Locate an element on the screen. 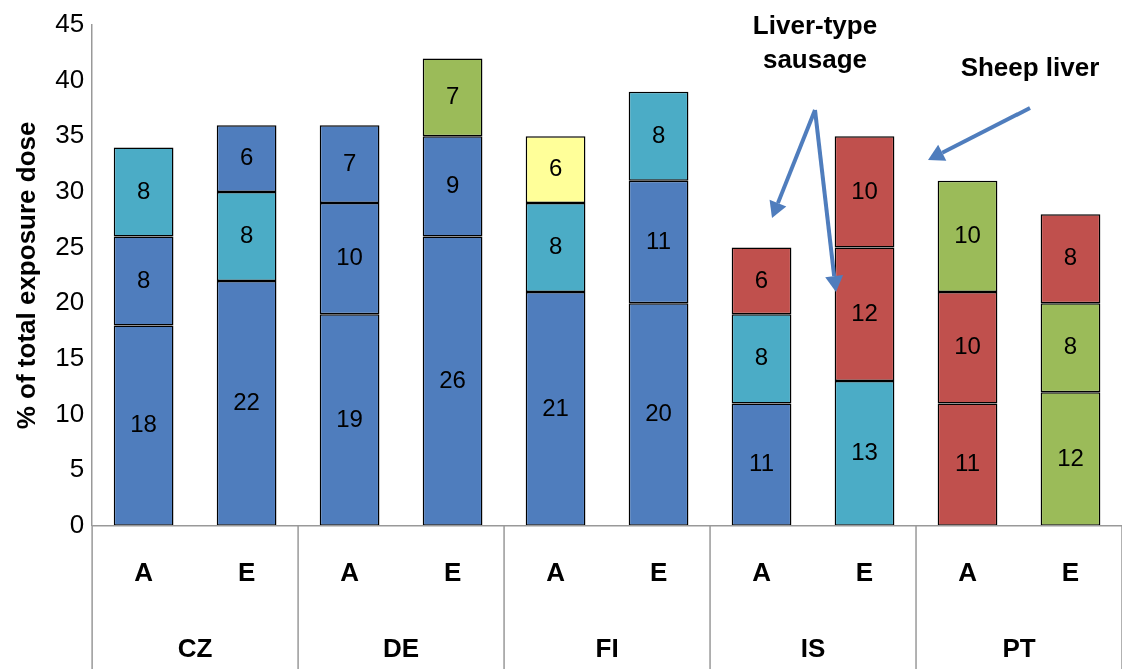  y-tick-label: 15 is located at coordinates (70, 357).